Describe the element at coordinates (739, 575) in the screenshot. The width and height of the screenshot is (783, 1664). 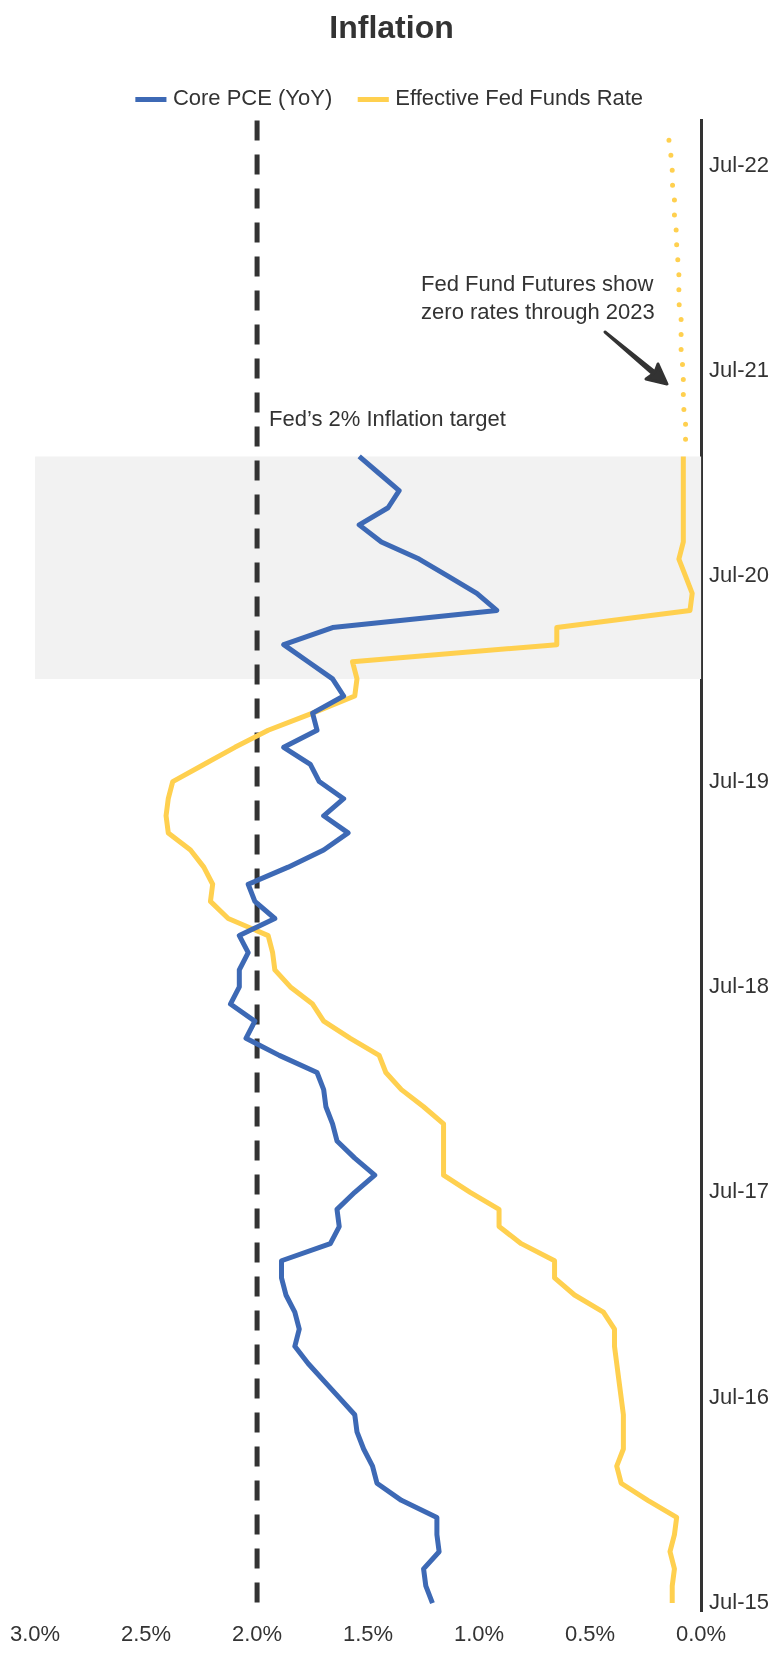
I see `y-tick-label: Jul-20` at that location.